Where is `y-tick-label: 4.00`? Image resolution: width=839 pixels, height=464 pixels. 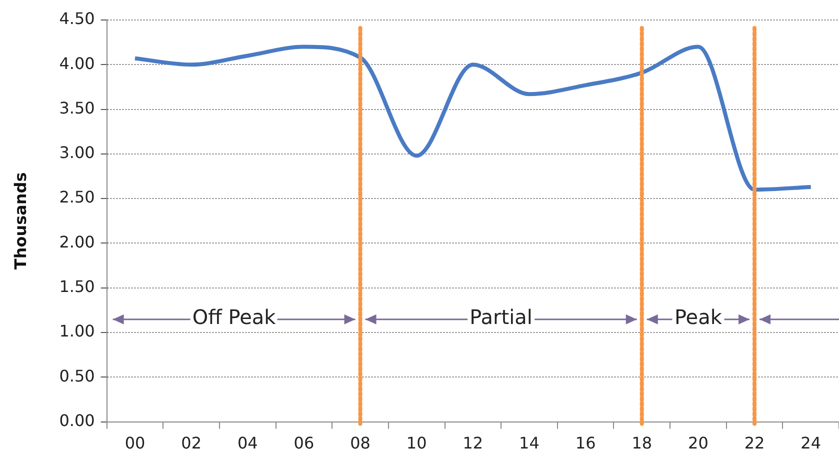
y-tick-label: 4.00 is located at coordinates (77, 63).